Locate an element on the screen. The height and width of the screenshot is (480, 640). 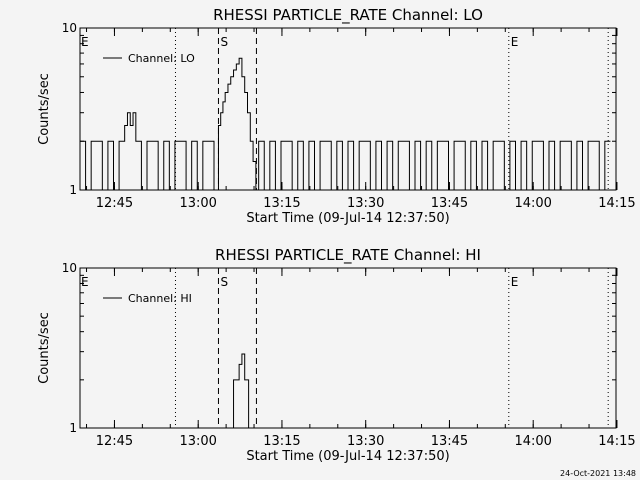
legend-label: Channel: LO is located at coordinates (161, 58).